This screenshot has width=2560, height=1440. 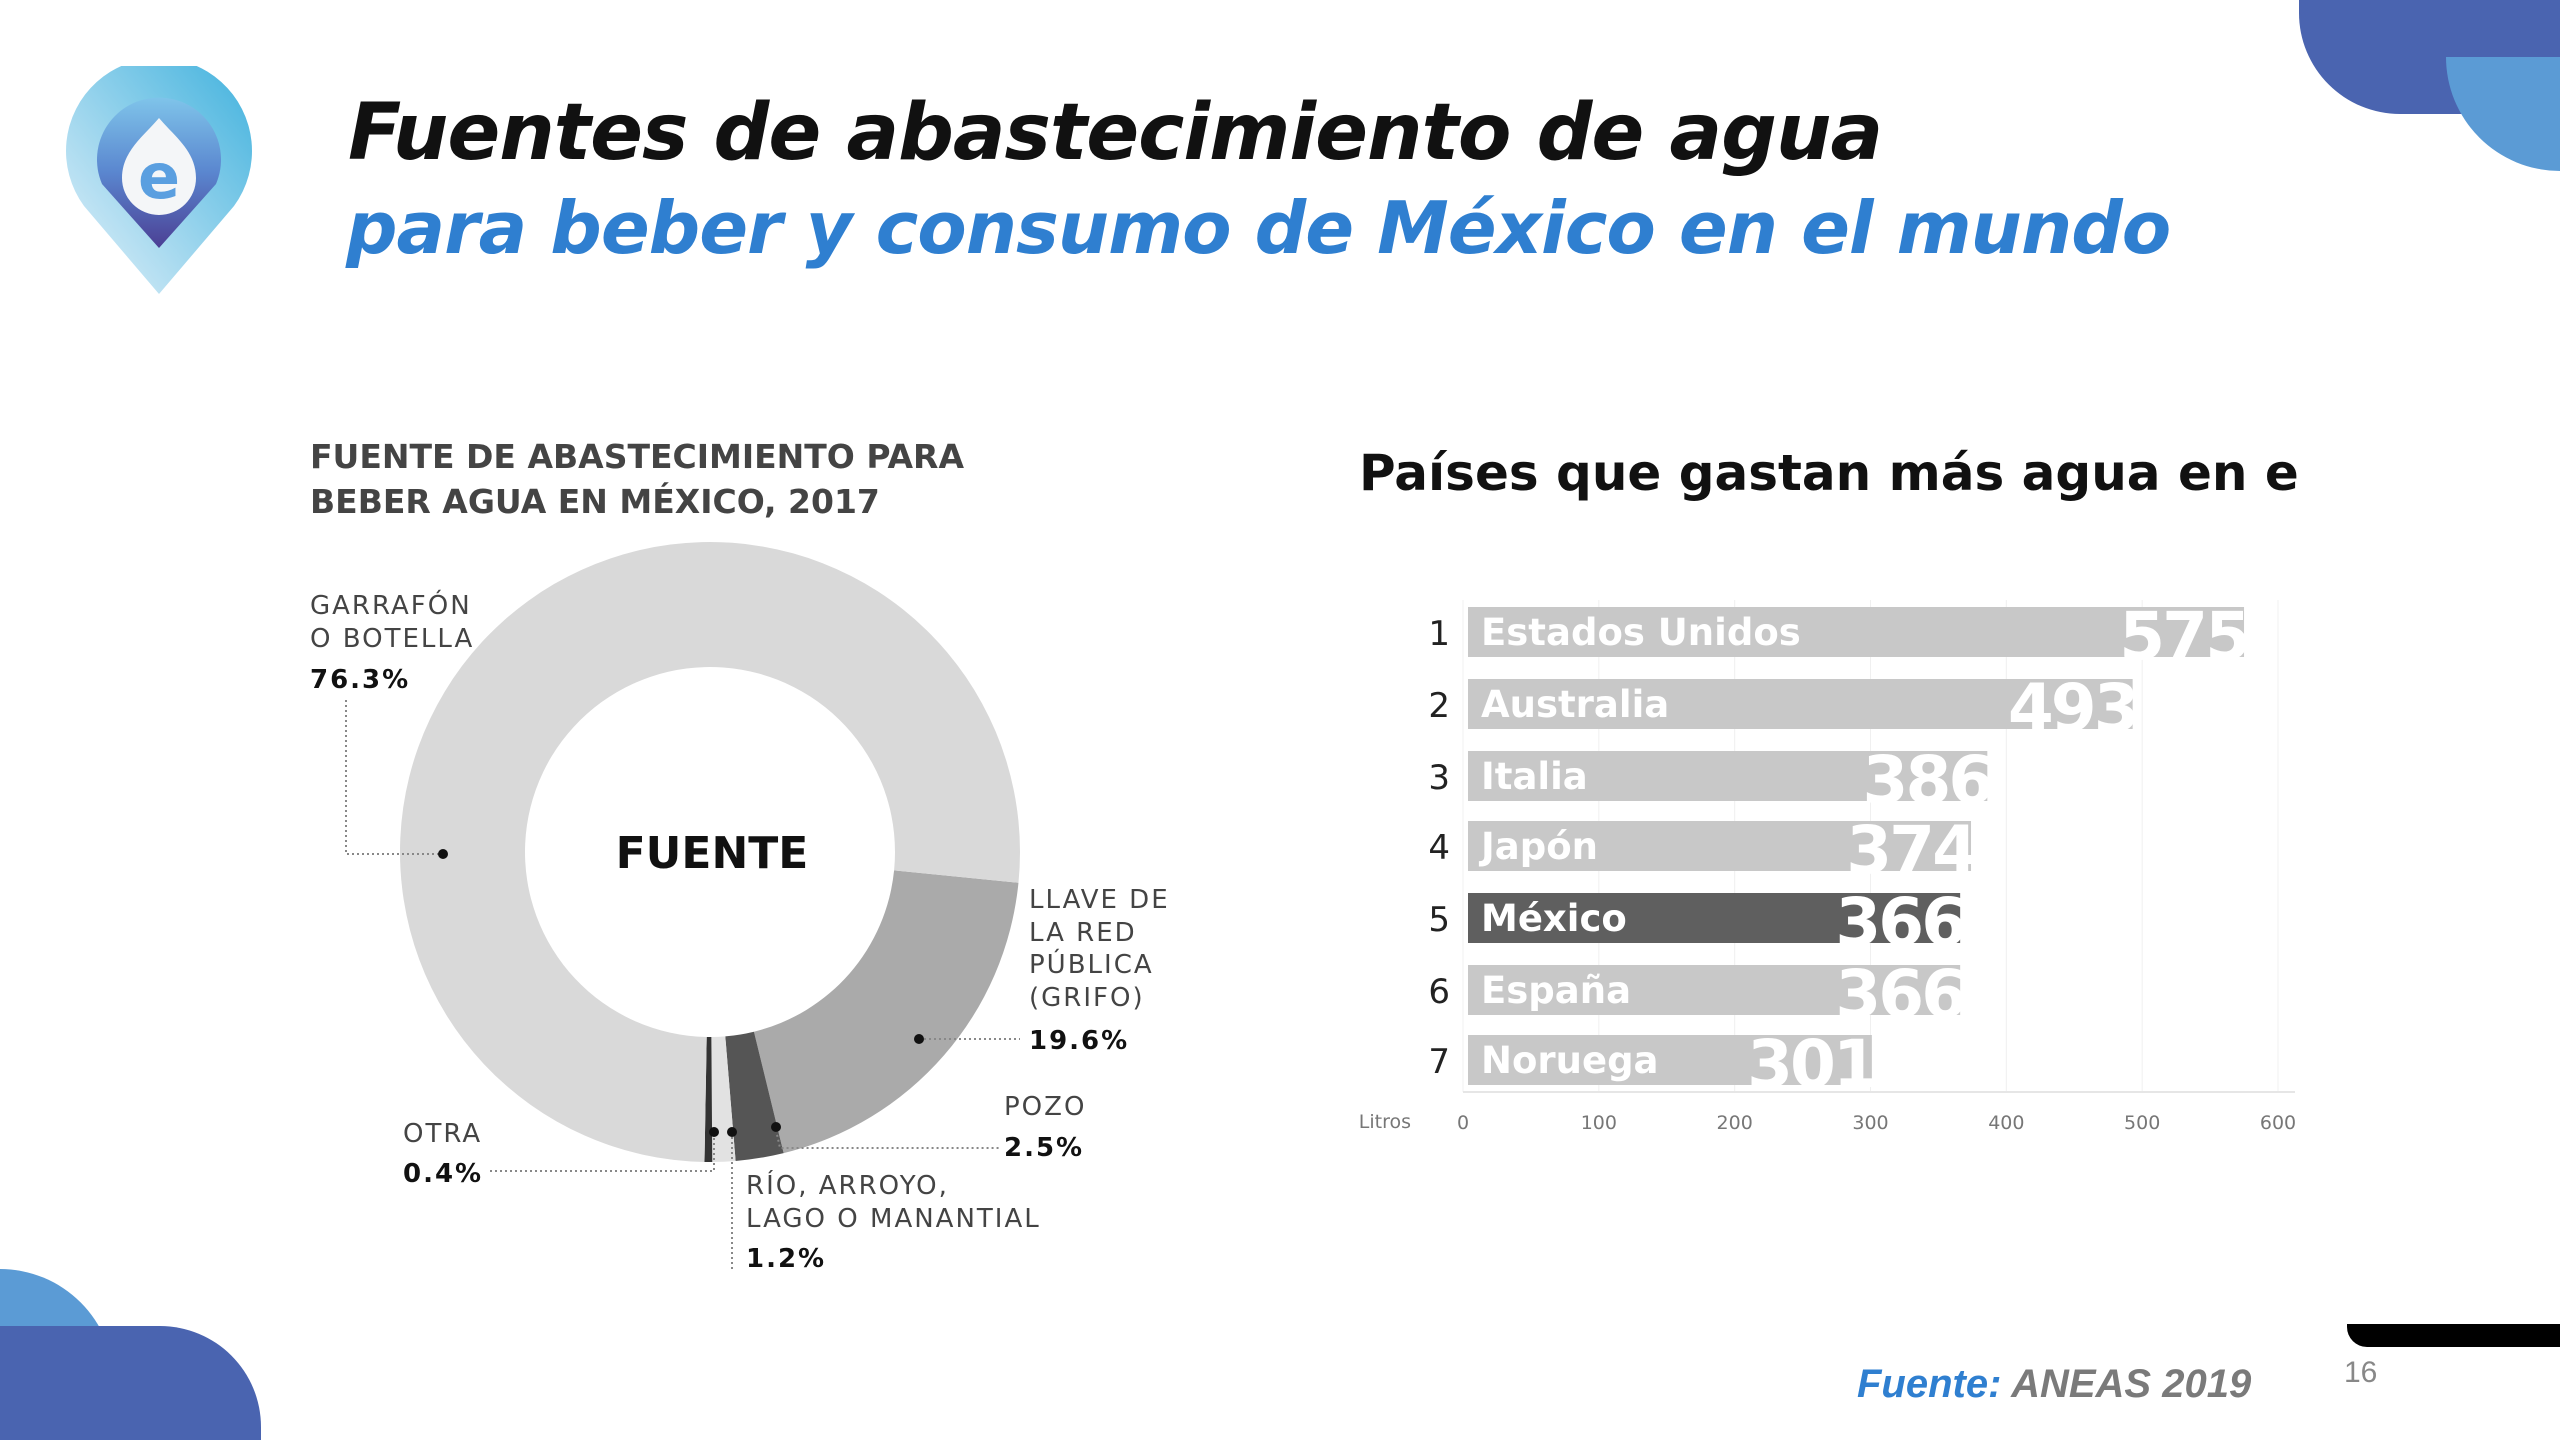 What do you see at coordinates (1439, 634) in the screenshot?
I see `rank-label: 1` at bounding box center [1439, 634].